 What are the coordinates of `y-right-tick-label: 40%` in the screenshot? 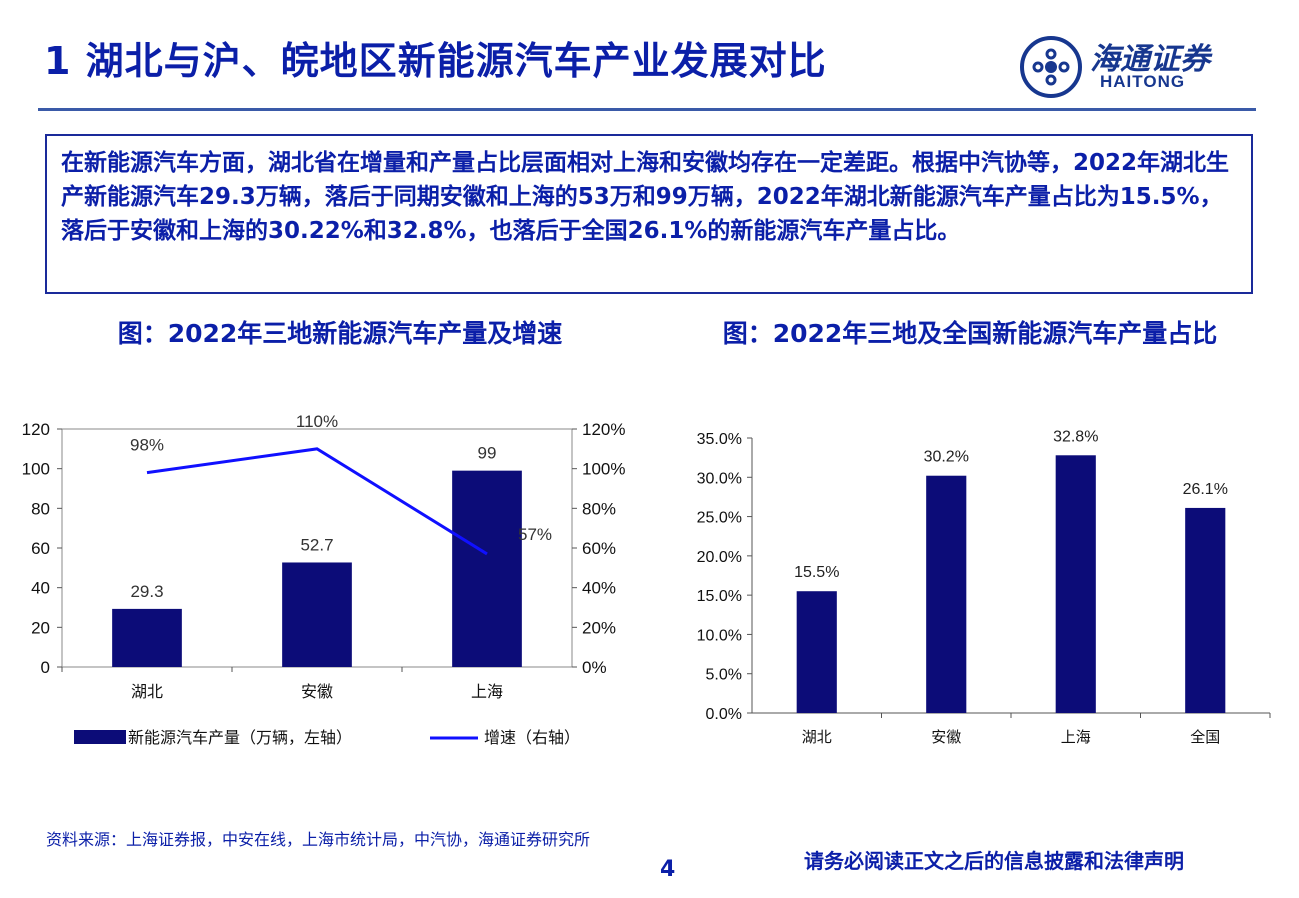 It's located at (599, 588).